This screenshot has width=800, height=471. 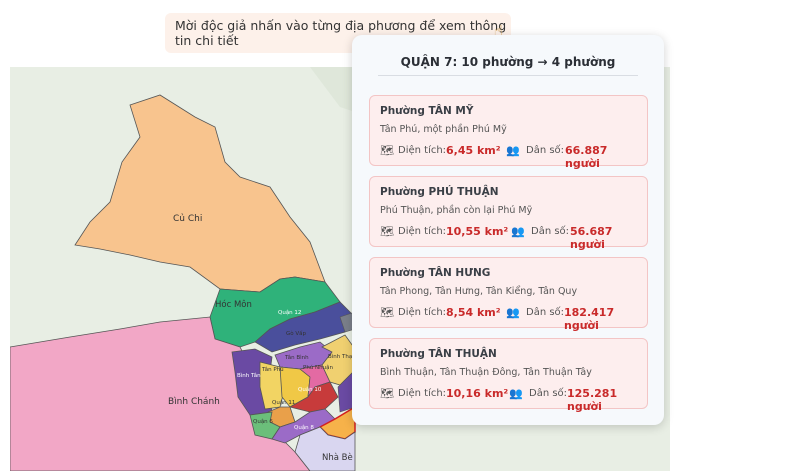 What do you see at coordinates (297, 358) in the screenshot?
I see `map-label-tan-binh: Tân Bình` at bounding box center [297, 358].